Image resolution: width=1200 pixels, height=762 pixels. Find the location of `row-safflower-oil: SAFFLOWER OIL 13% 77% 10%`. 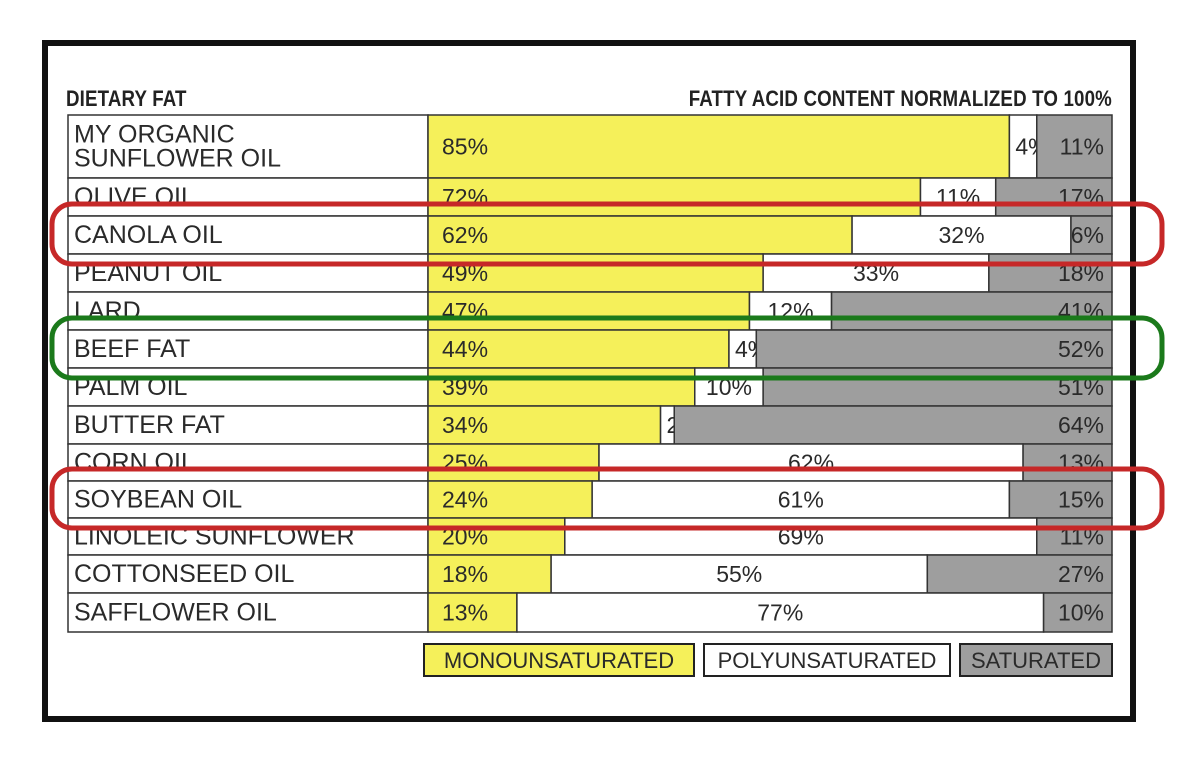

row-safflower-oil: SAFFLOWER OIL 13% 77% 10% is located at coordinates (590, 612).